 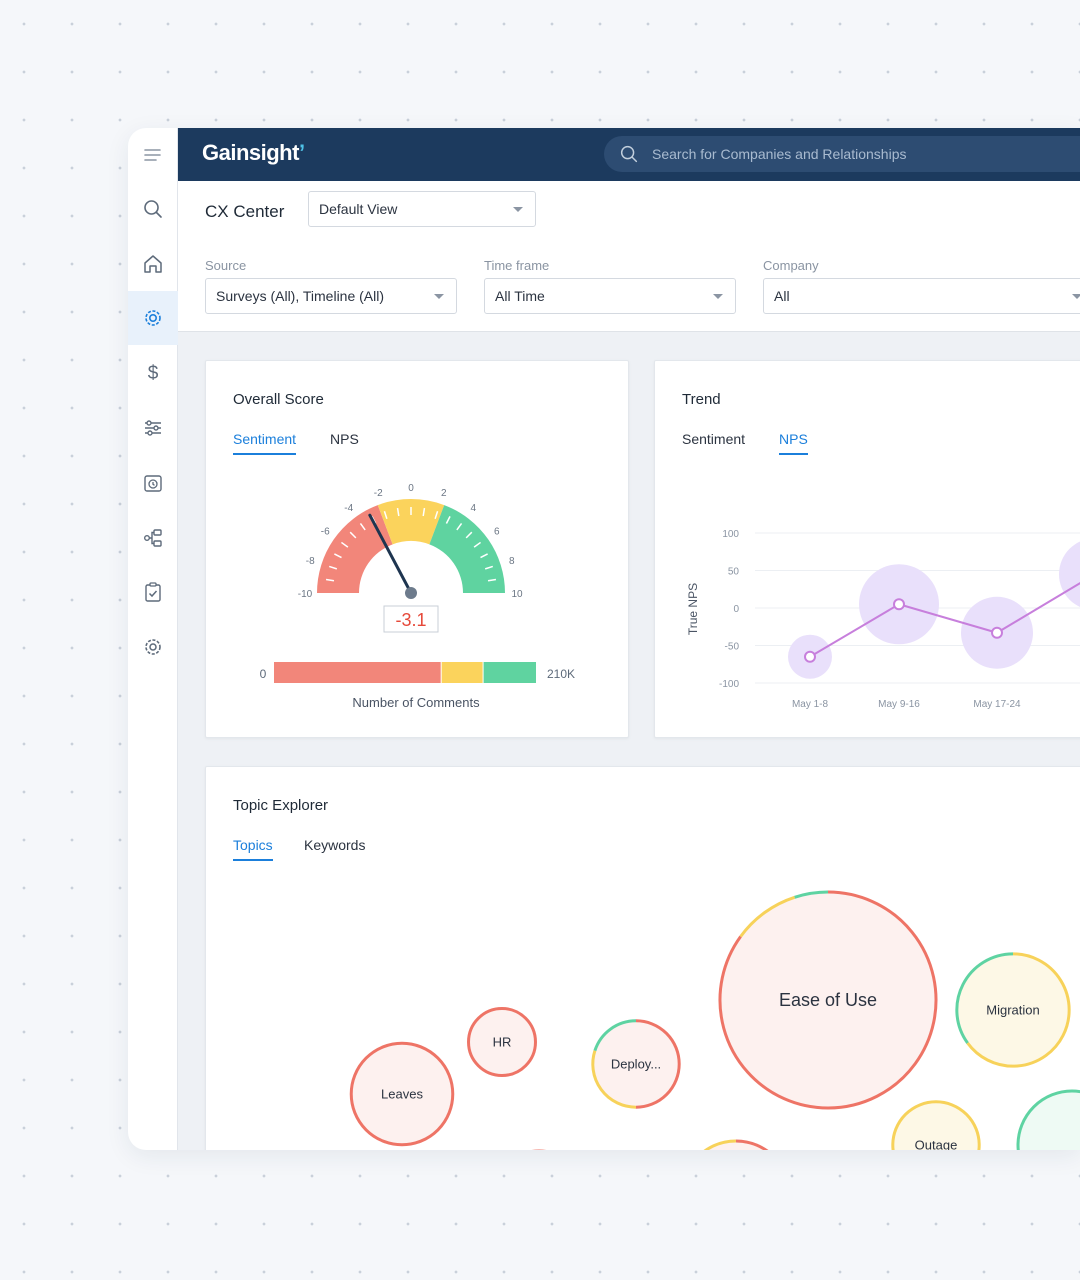 What do you see at coordinates (153, 483) in the screenshot?
I see `calendar-clock-icon` at bounding box center [153, 483].